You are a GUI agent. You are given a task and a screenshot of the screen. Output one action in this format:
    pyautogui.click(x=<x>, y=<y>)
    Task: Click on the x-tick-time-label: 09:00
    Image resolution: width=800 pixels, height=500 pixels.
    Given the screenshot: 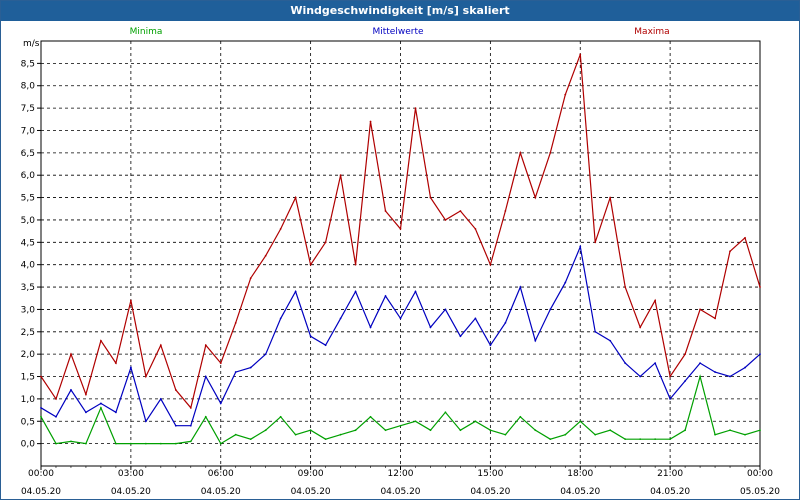 What is the action you would take?
    pyautogui.click(x=311, y=474)
    